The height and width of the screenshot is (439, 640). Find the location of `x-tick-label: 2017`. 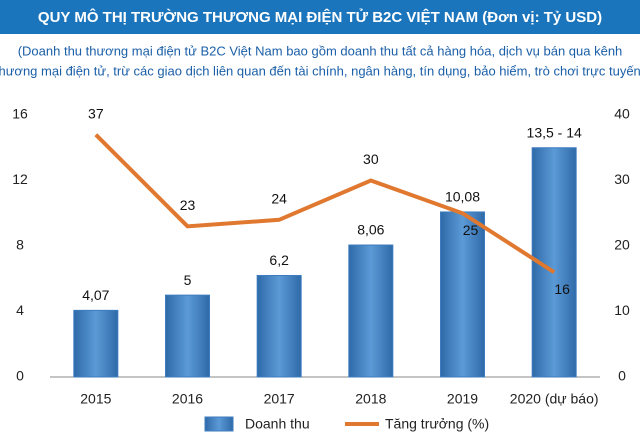

x-tick-label: 2017 is located at coordinates (279, 399).